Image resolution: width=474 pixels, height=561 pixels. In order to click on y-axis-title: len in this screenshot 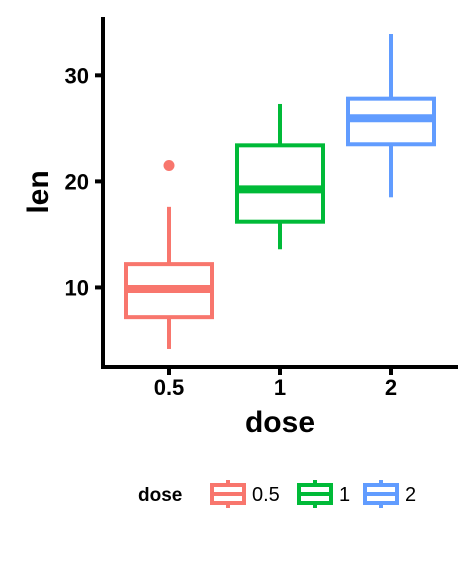, I will do `click(38, 191)`.